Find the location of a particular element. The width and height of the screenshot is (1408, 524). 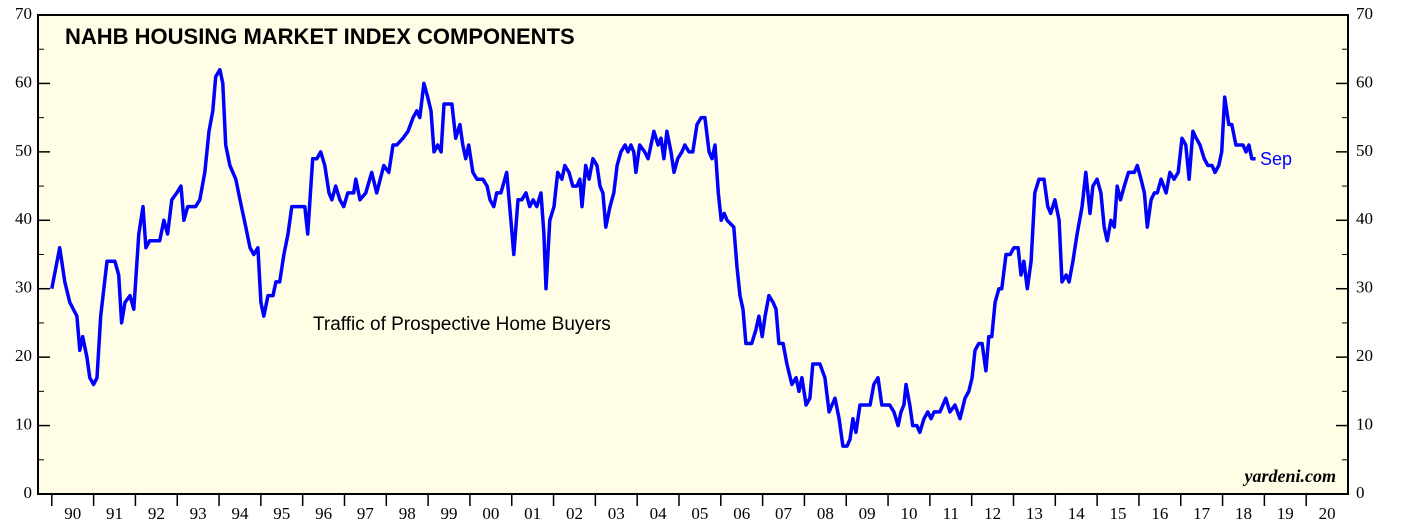

y2-tick-label: 70 is located at coordinates (1364, 13).